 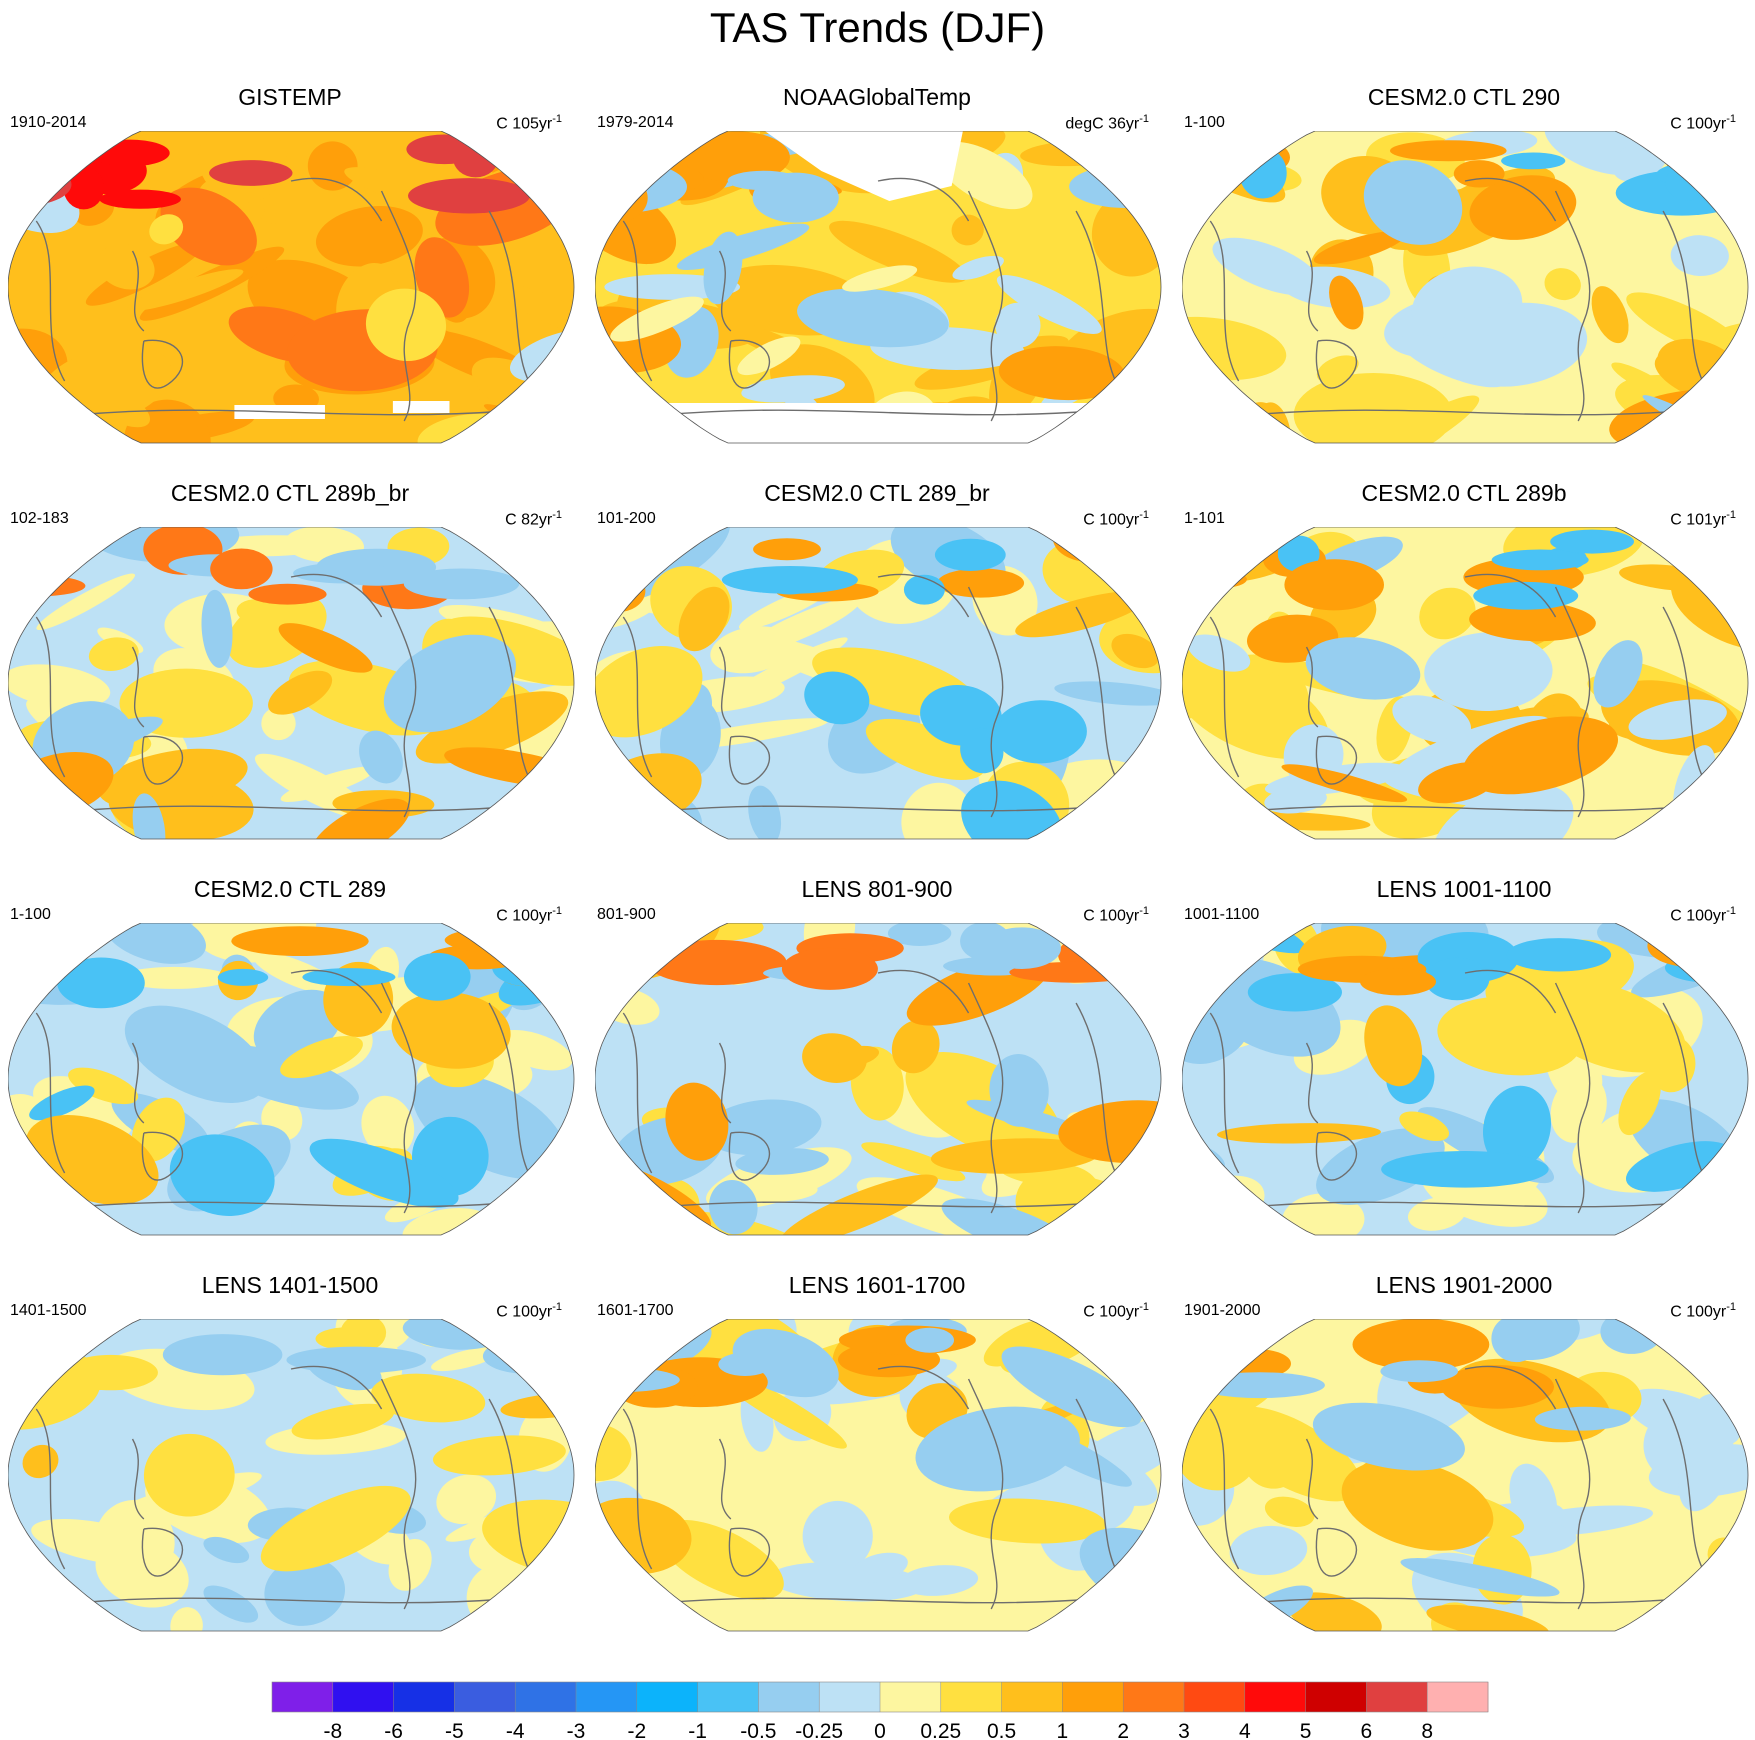 What do you see at coordinates (1367, 1730) in the screenshot?
I see `colorbar-tick-label: 6` at bounding box center [1367, 1730].